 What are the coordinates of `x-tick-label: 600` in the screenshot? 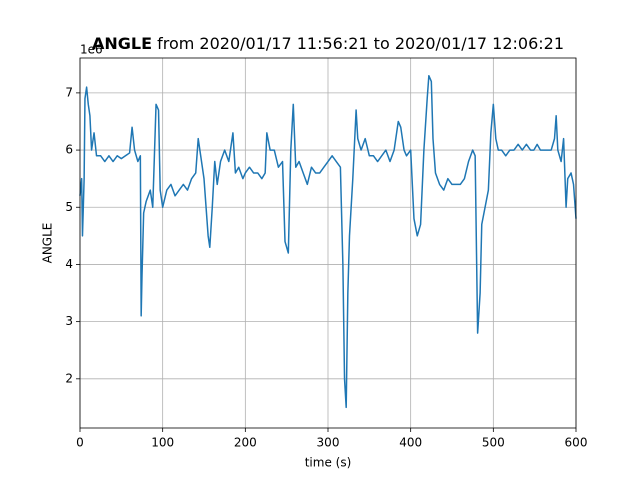 It's located at (576, 443).